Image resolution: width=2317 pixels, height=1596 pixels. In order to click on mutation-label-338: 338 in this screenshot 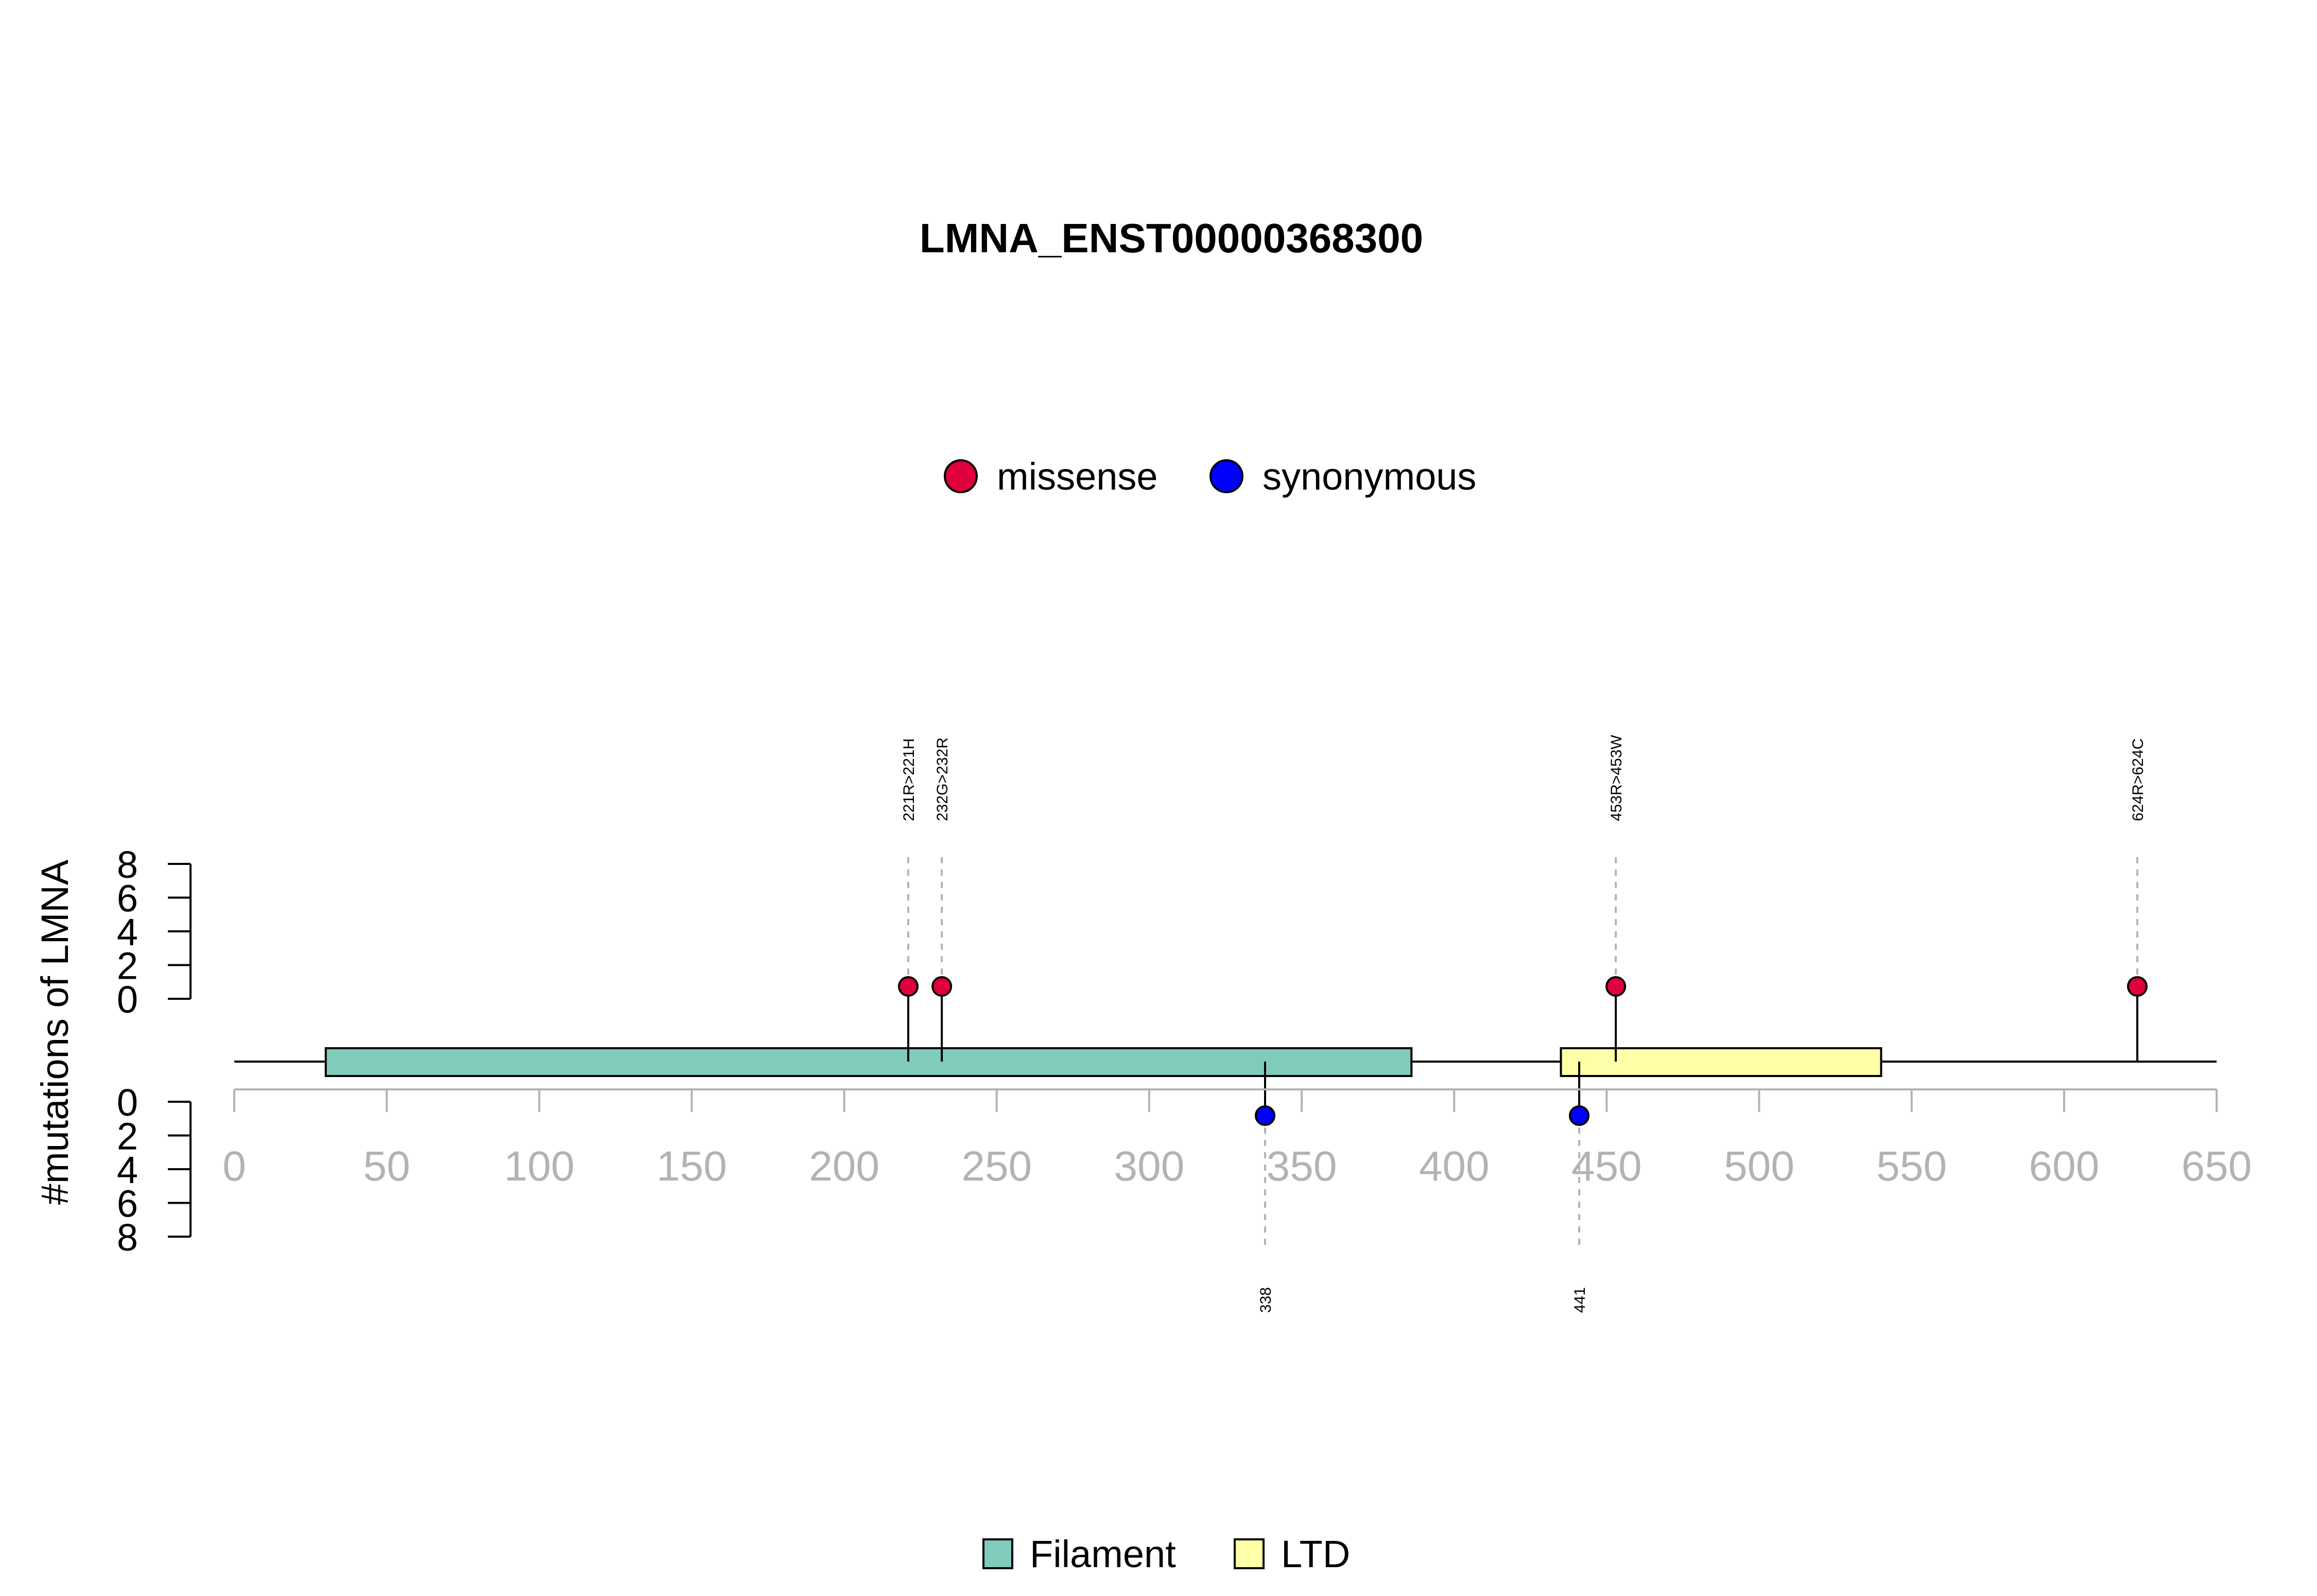, I will do `click(1265, 1300)`.